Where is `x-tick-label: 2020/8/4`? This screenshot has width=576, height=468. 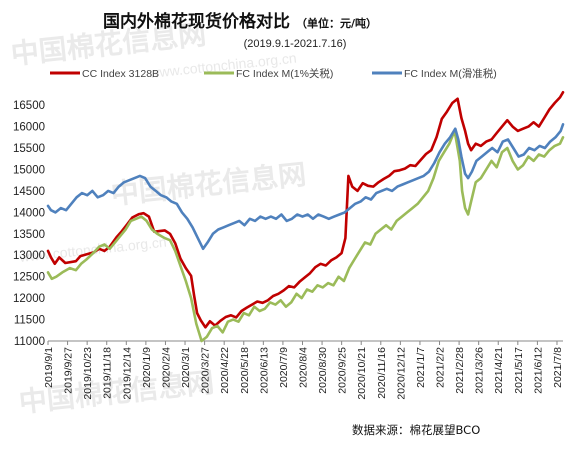
x-tick-label: 2020/8/4 is located at coordinates (303, 367).